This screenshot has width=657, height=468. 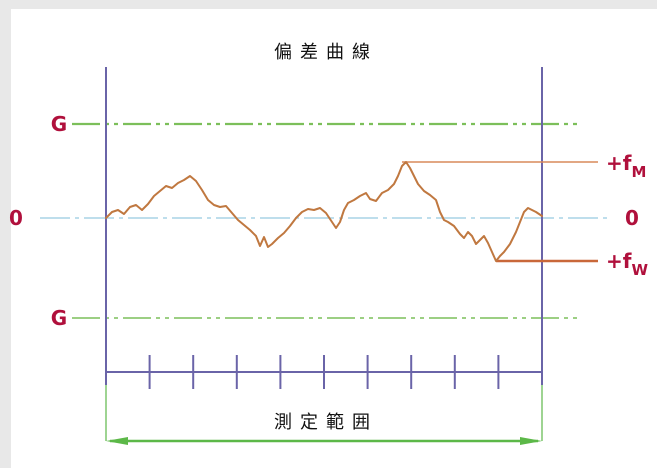 I want to click on fw-label: +fW, so click(x=627, y=264).